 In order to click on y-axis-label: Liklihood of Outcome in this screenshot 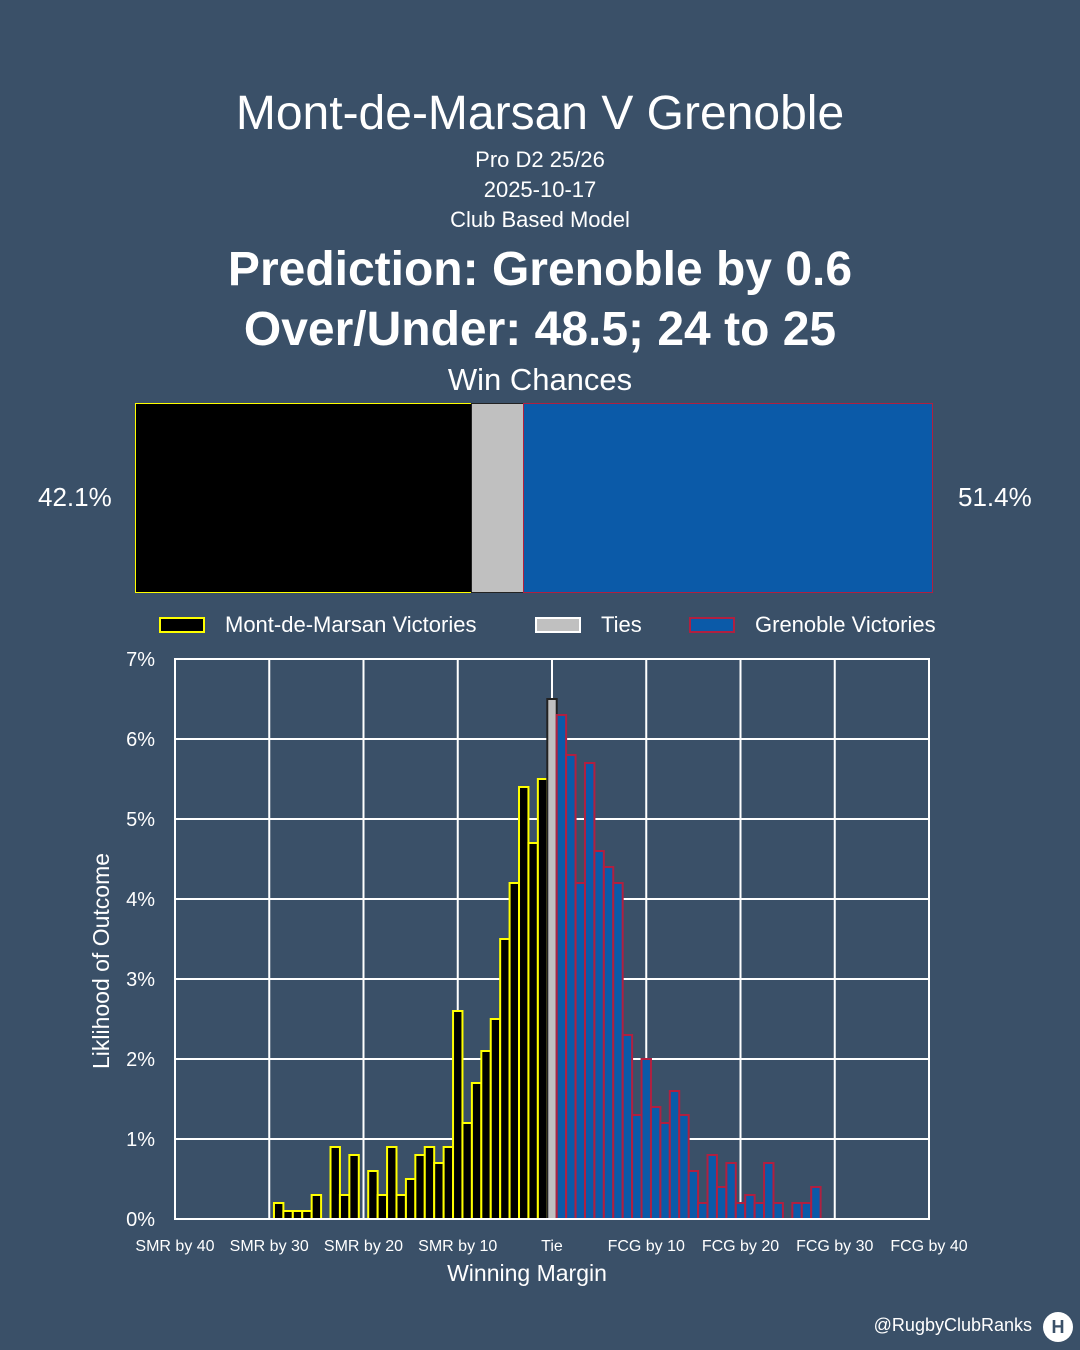, I will do `click(101, 961)`.